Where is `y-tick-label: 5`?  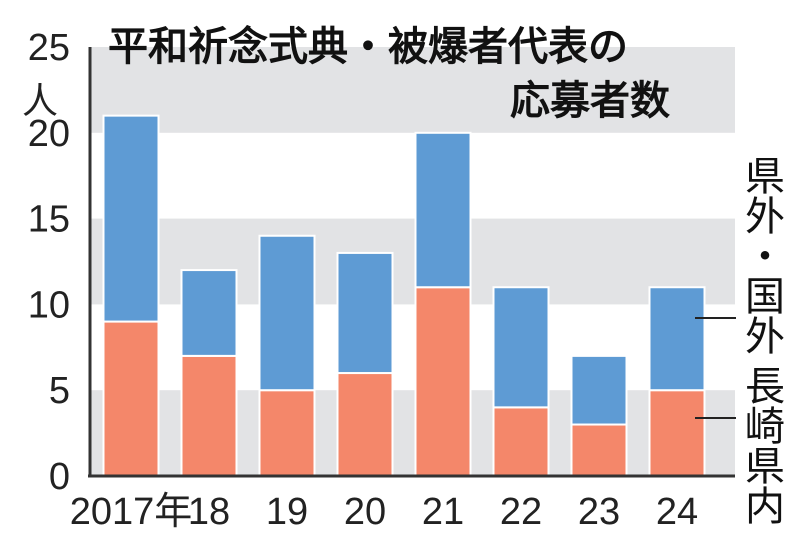
y-tick-label: 5 is located at coordinates (59, 391).